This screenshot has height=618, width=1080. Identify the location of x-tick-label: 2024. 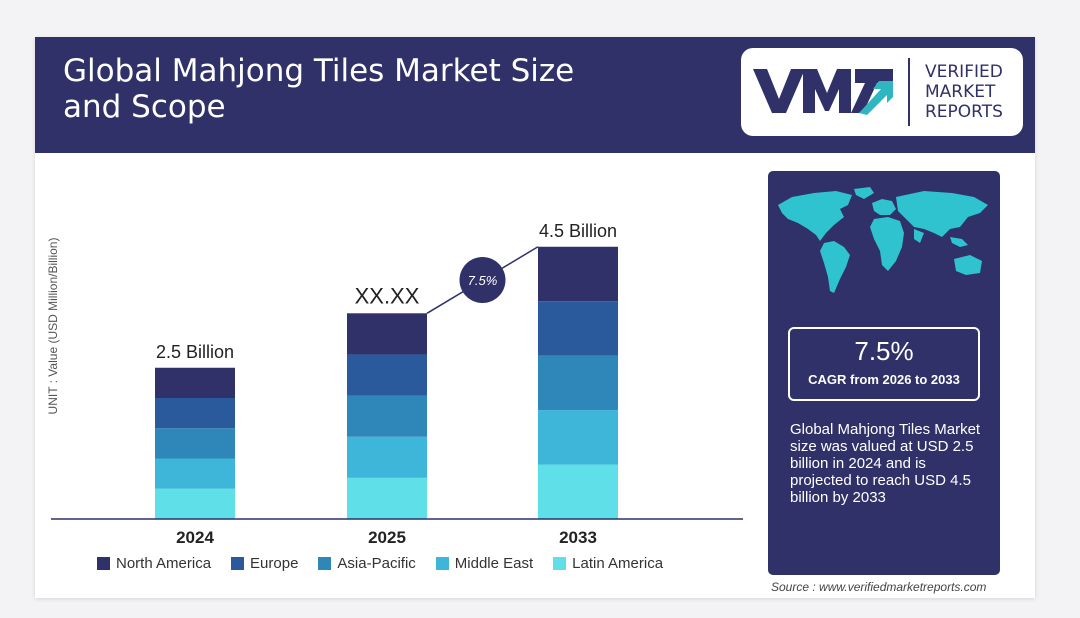
(195, 537).